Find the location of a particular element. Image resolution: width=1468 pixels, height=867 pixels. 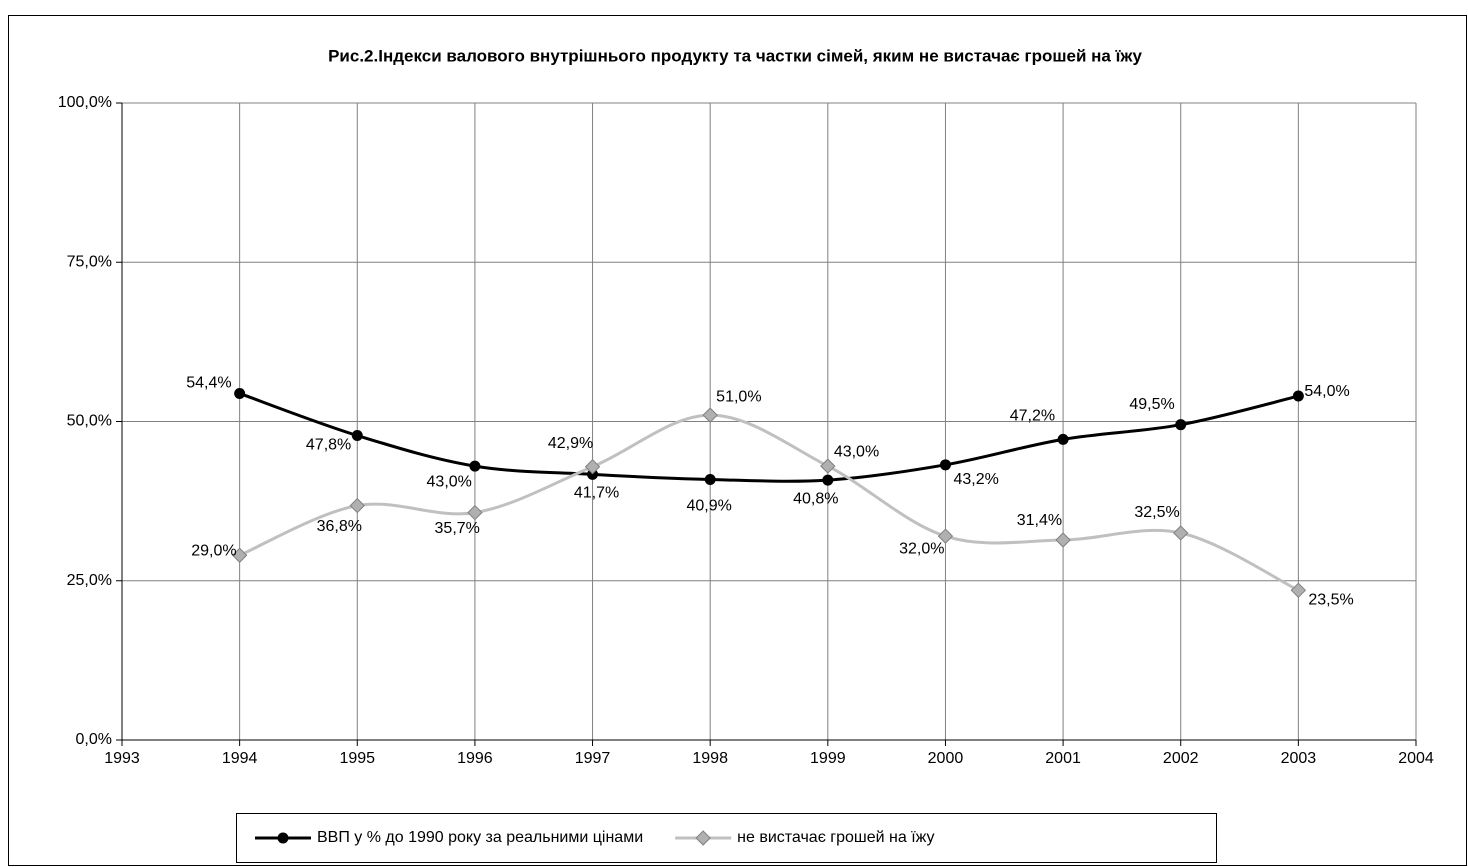

data-label: 43,2% is located at coordinates (975, 479).